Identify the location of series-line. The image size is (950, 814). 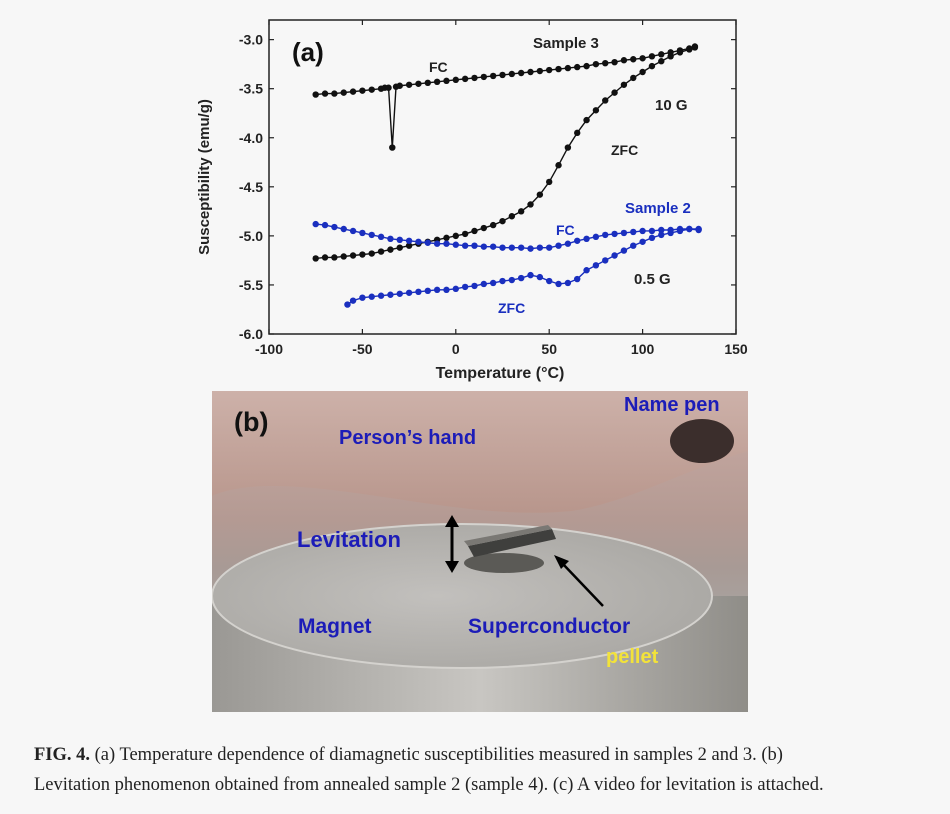
(505, 96).